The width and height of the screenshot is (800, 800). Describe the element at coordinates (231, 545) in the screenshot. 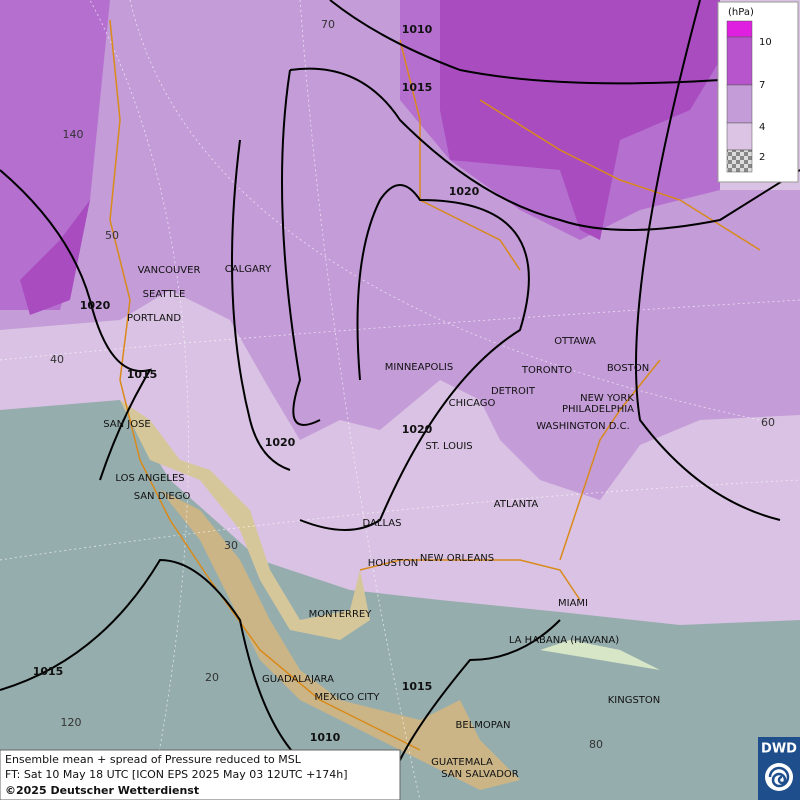

I see `grid-label: 30` at that location.